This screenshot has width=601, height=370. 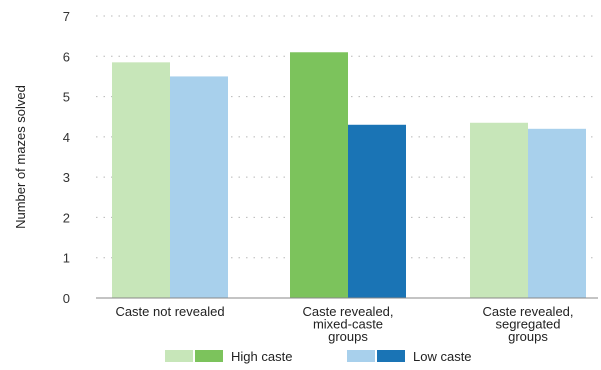 What do you see at coordinates (527, 324) in the screenshot?
I see `x-category-label: segregated` at bounding box center [527, 324].